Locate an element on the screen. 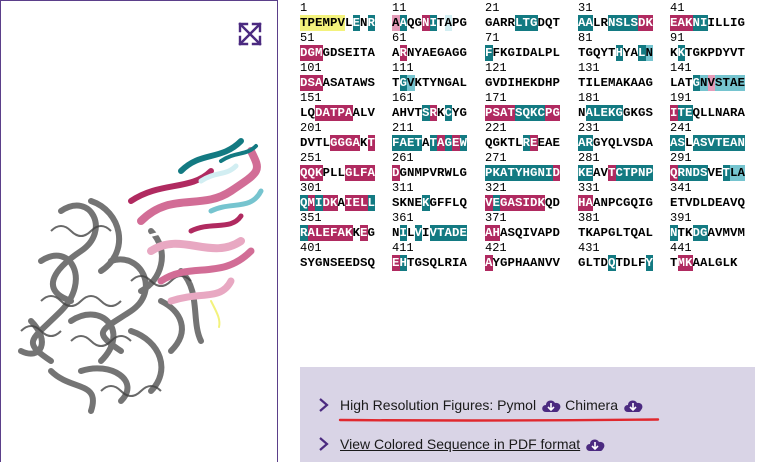 This screenshot has width=775, height=462. residue: F is located at coordinates (448, 203).